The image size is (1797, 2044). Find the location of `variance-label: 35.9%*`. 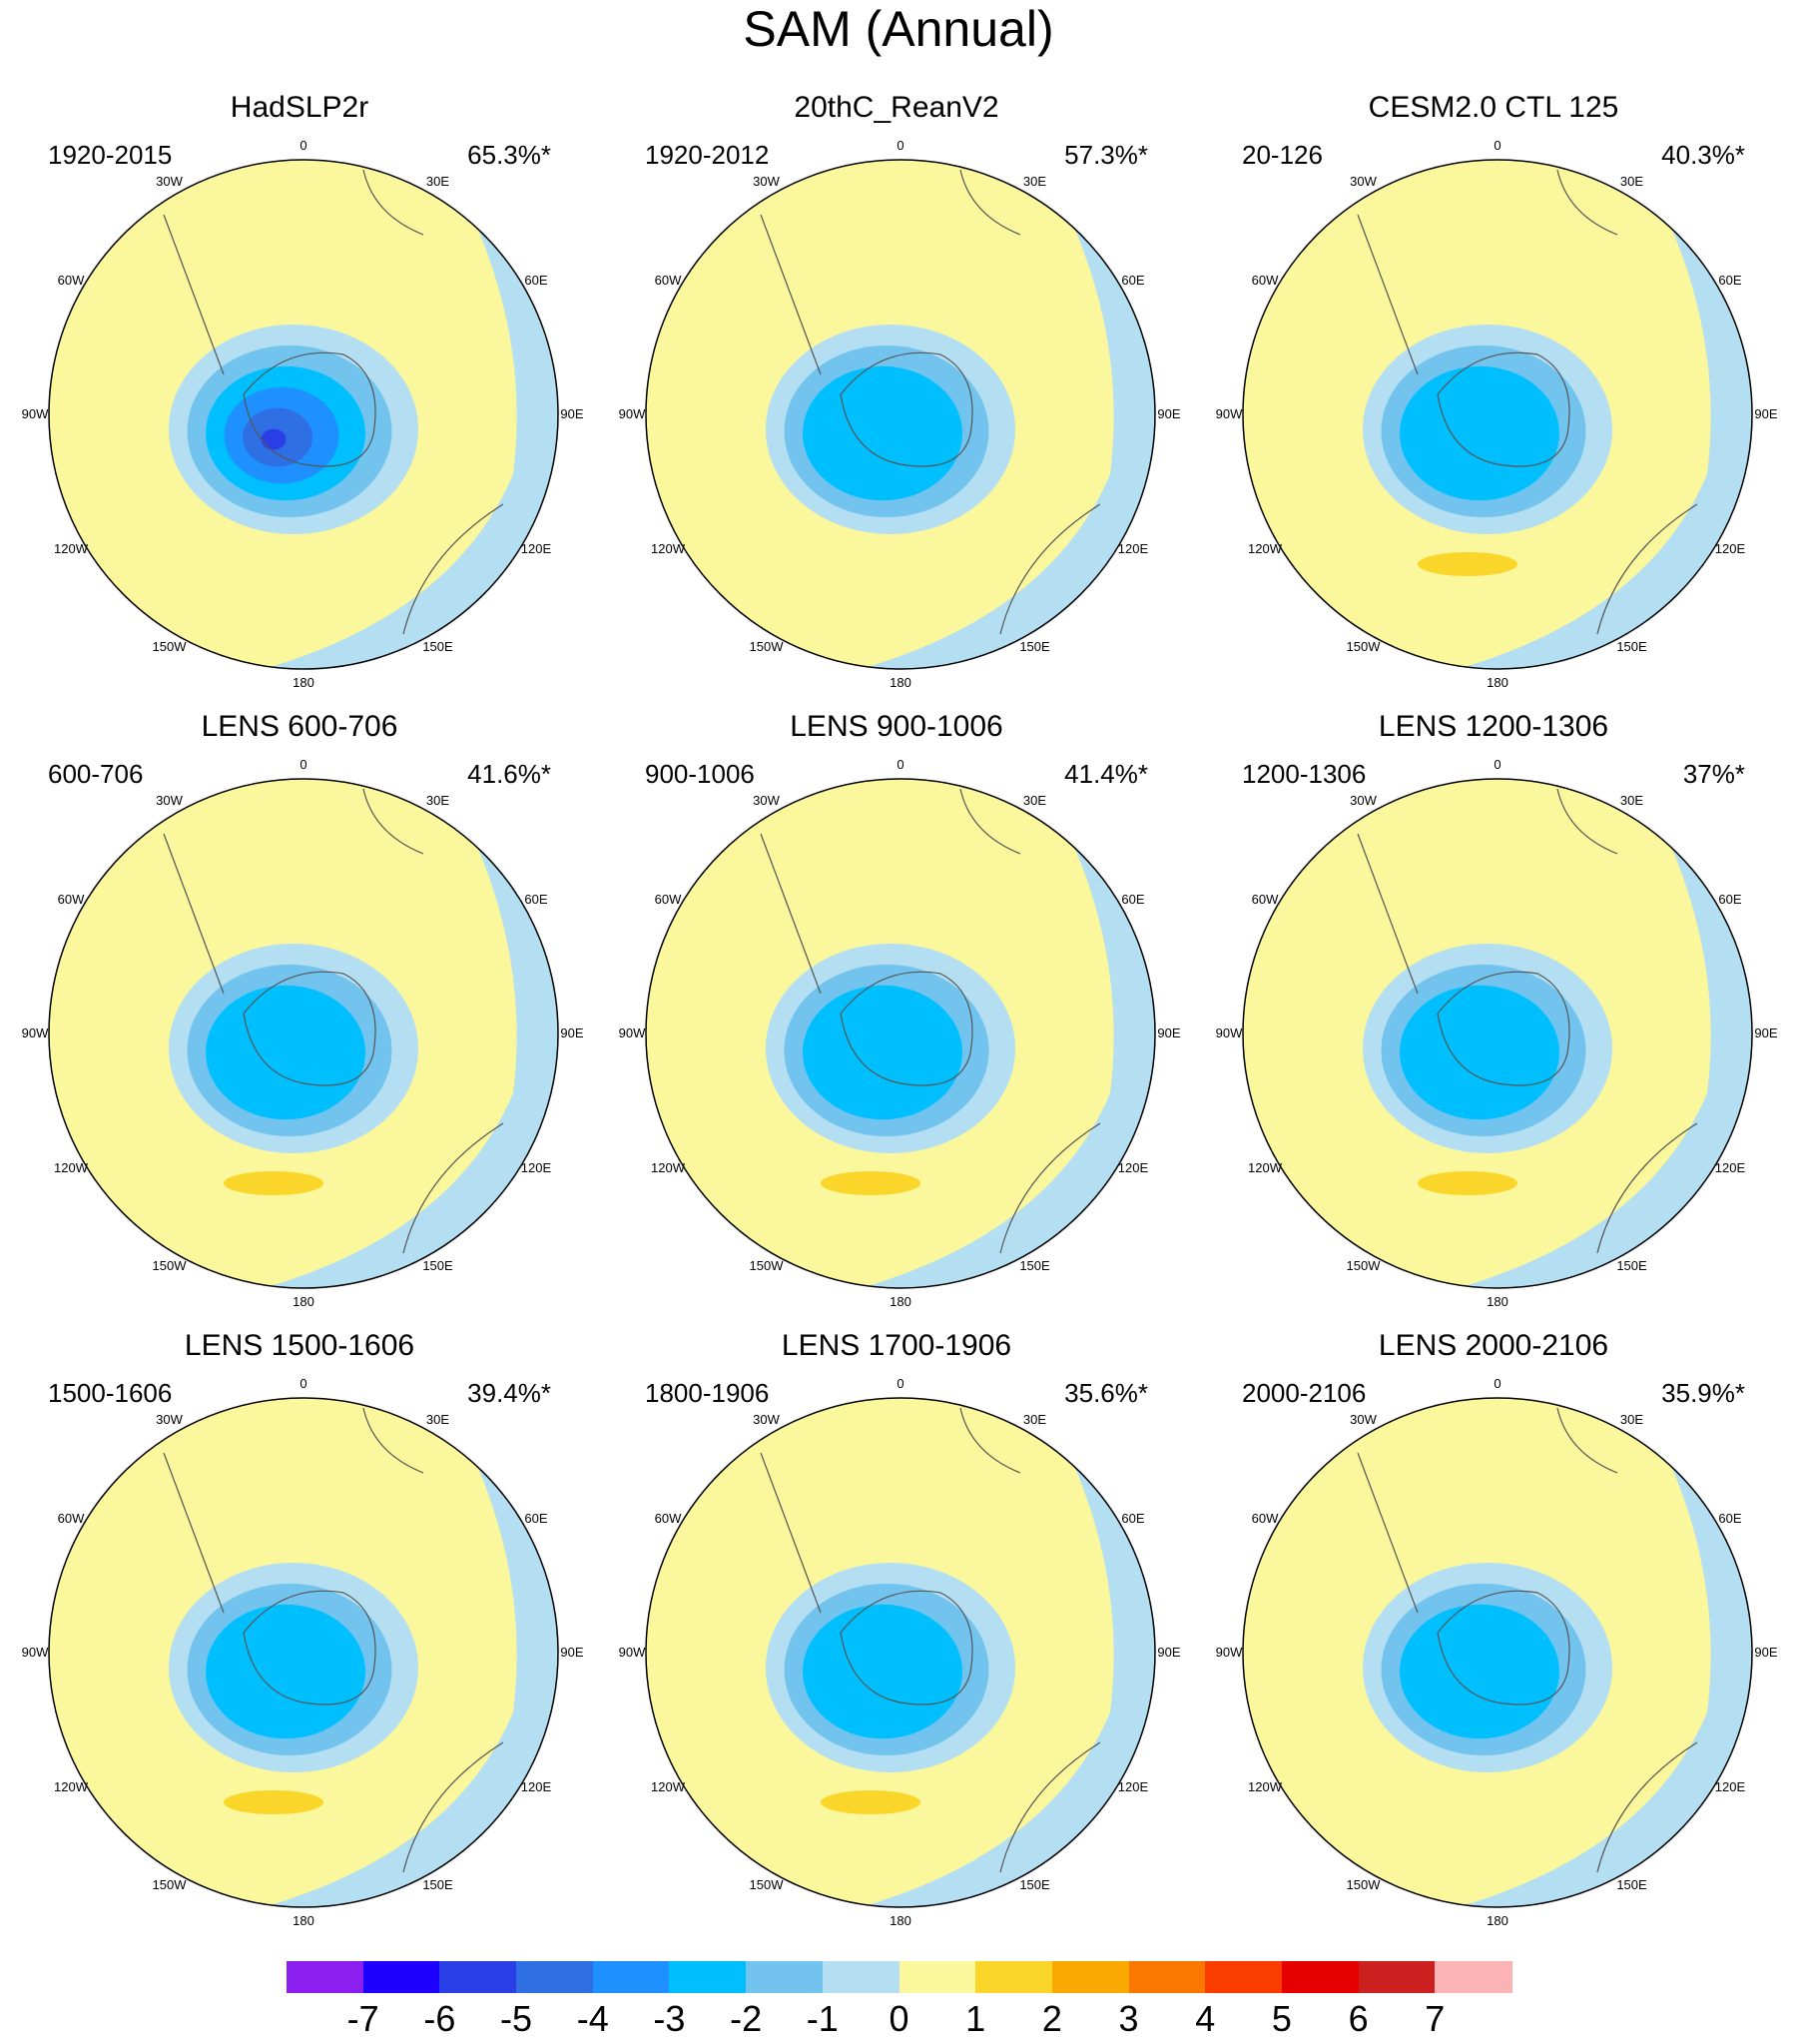

variance-label: 35.9%* is located at coordinates (1703, 1393).